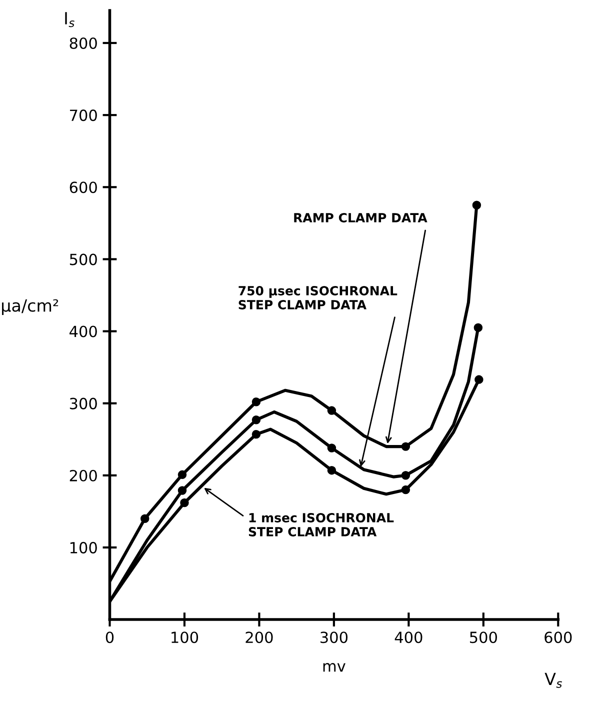  Describe the element at coordinates (83, 548) in the screenshot. I see `y-tick-label: 100` at that location.